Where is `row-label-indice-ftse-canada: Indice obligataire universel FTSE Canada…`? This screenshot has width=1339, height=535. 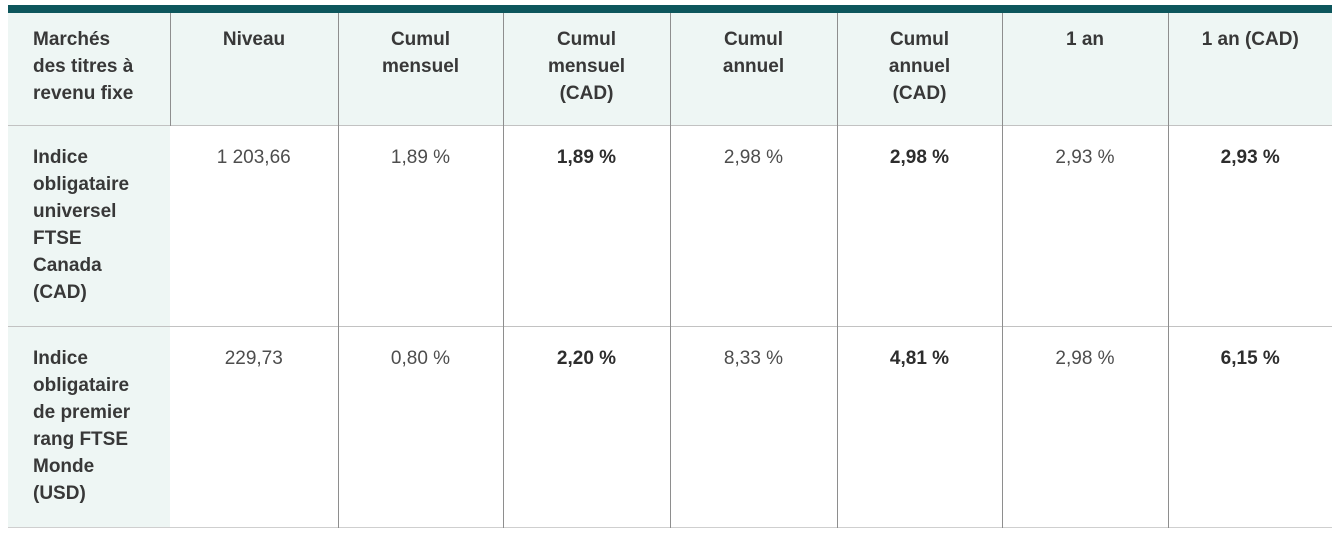 row-label-indice-ftse-canada: Indice obligataire universel FTSE Canada… is located at coordinates (89, 225).